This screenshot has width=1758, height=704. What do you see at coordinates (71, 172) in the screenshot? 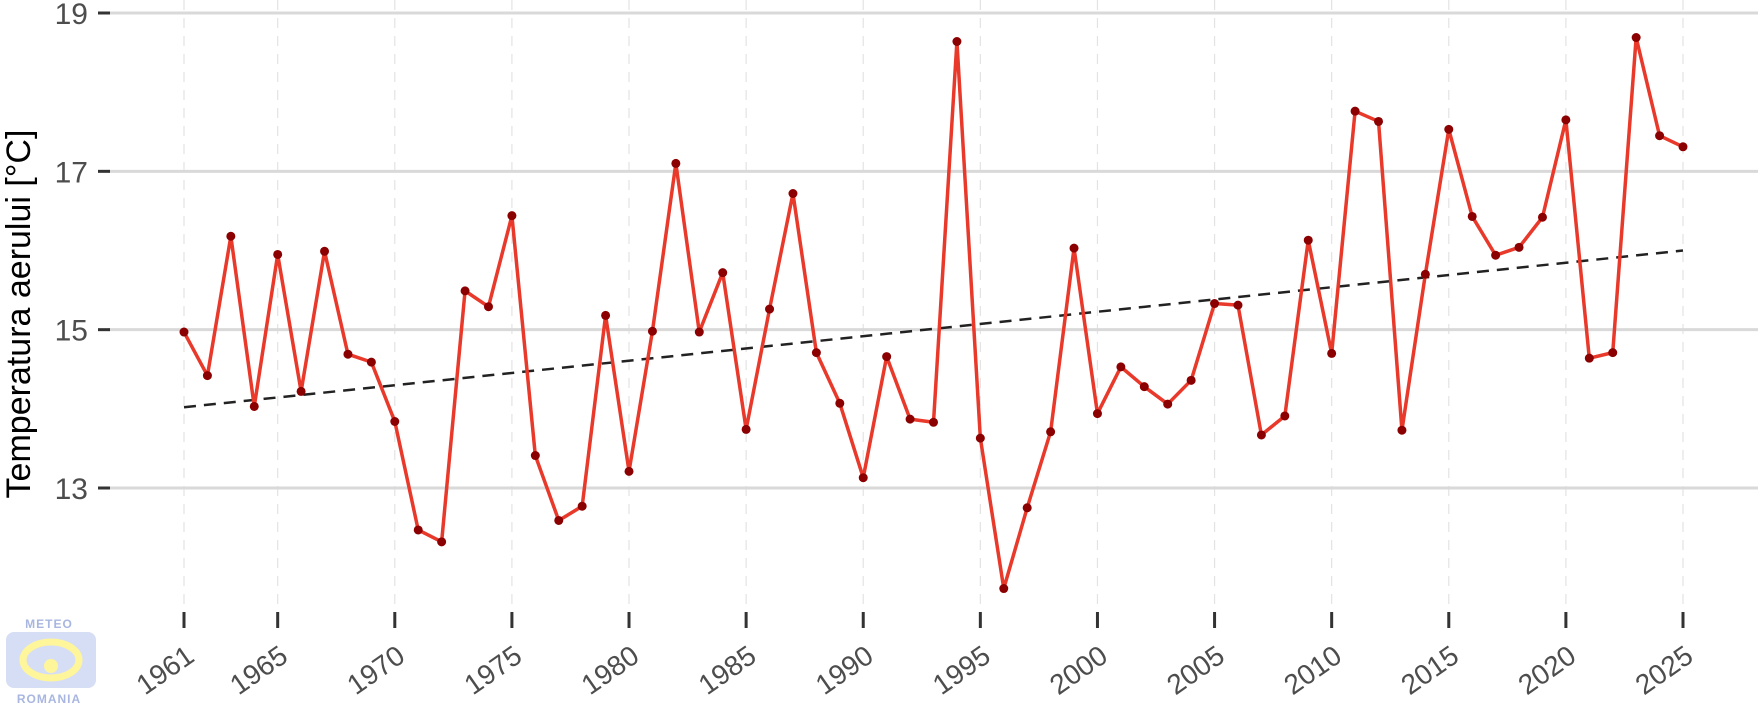
I see `y-tick-label: 17` at bounding box center [71, 172].